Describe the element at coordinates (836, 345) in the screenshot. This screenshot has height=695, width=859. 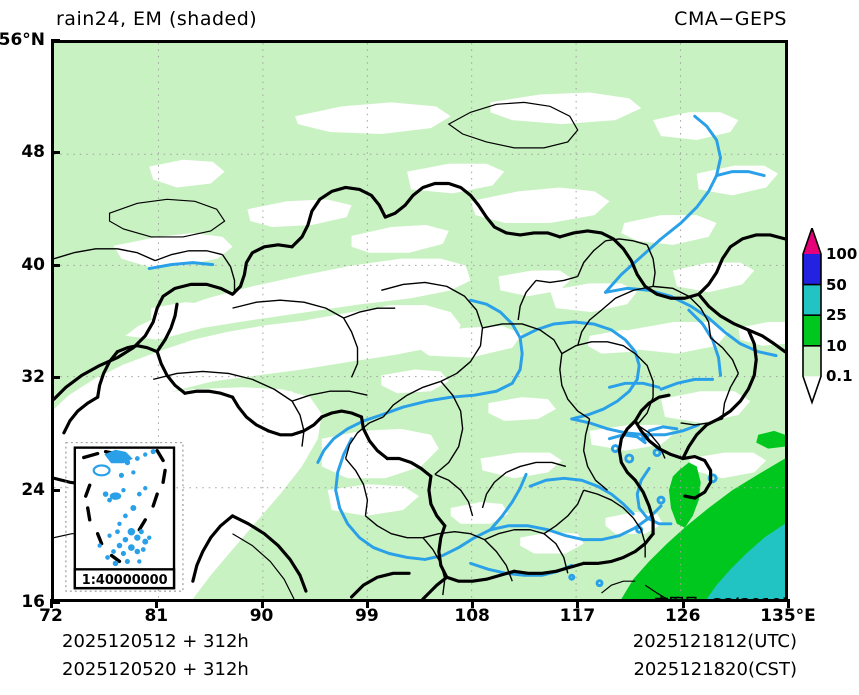
I see `colorbar-tick-label: 10` at that location.